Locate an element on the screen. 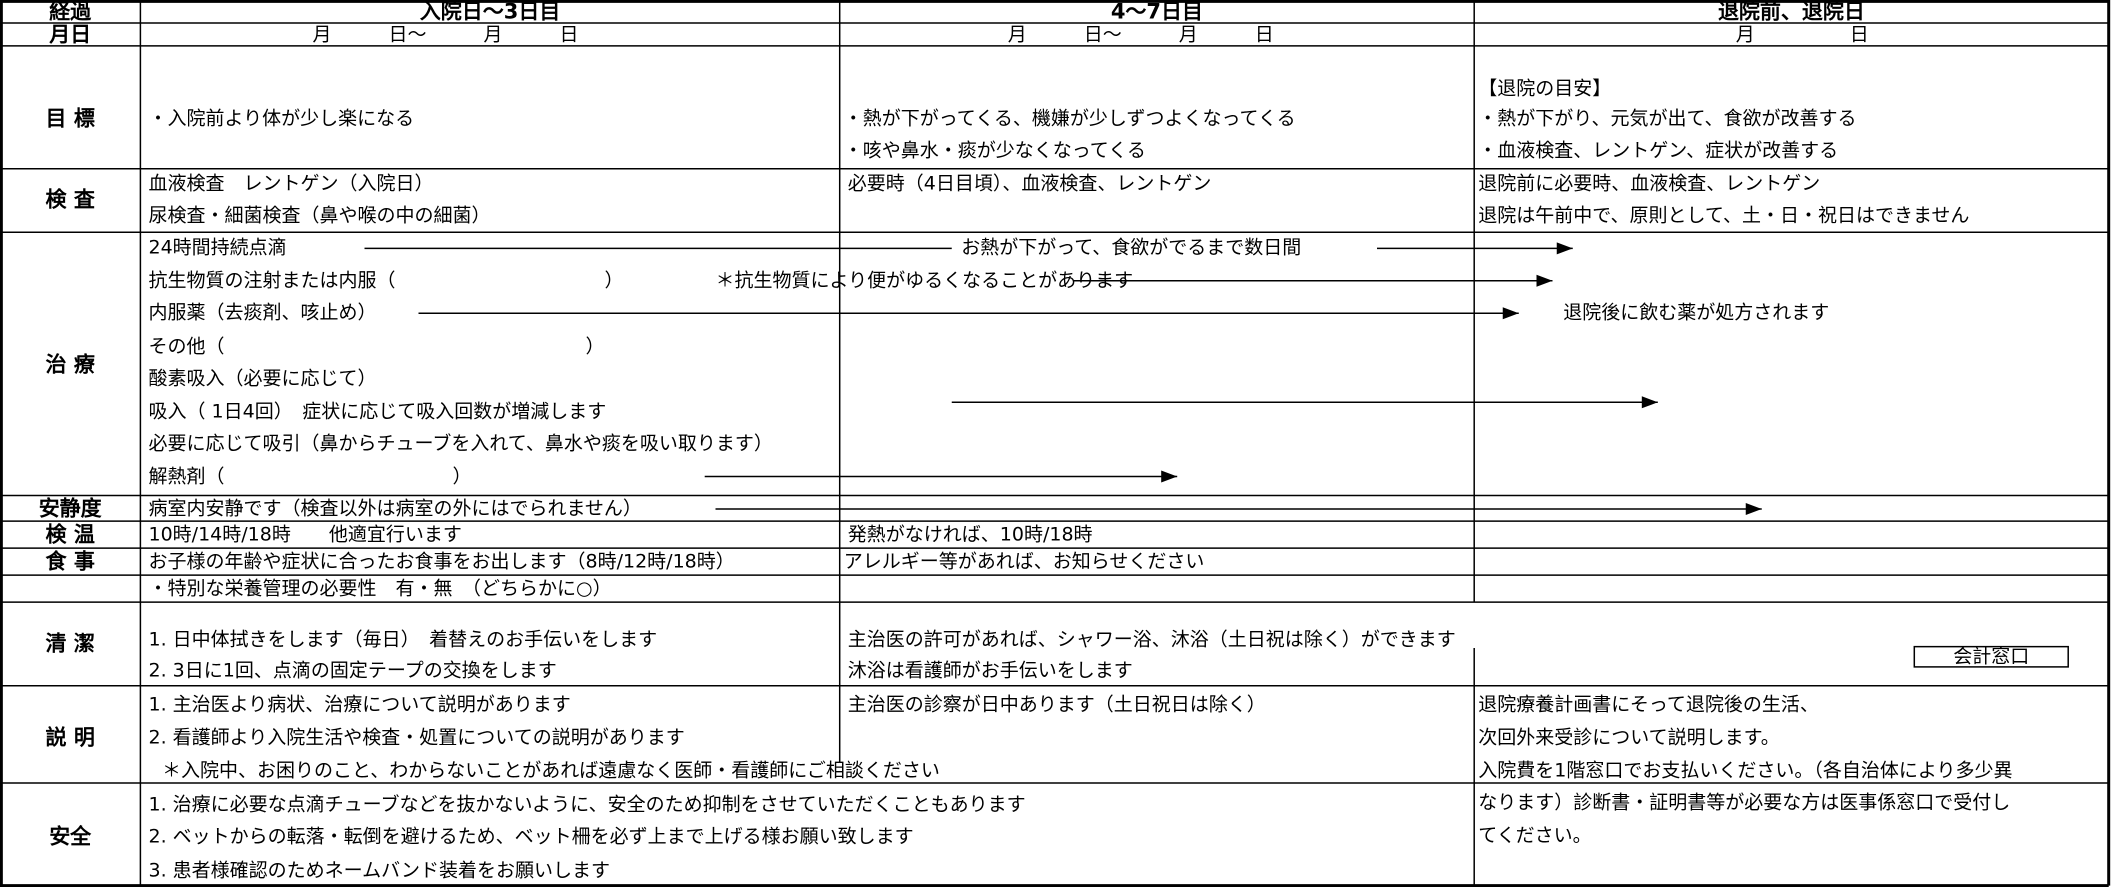  cell-text: 2. 看護師より入院生活や検査・処置についての説明があります is located at coordinates (416, 737).